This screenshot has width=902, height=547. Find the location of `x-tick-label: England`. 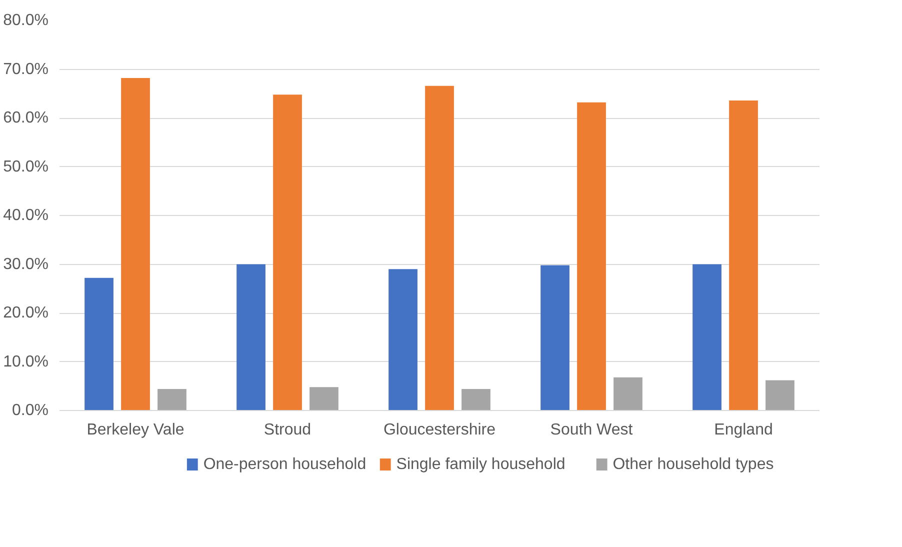

x-tick-label: England is located at coordinates (743, 430).